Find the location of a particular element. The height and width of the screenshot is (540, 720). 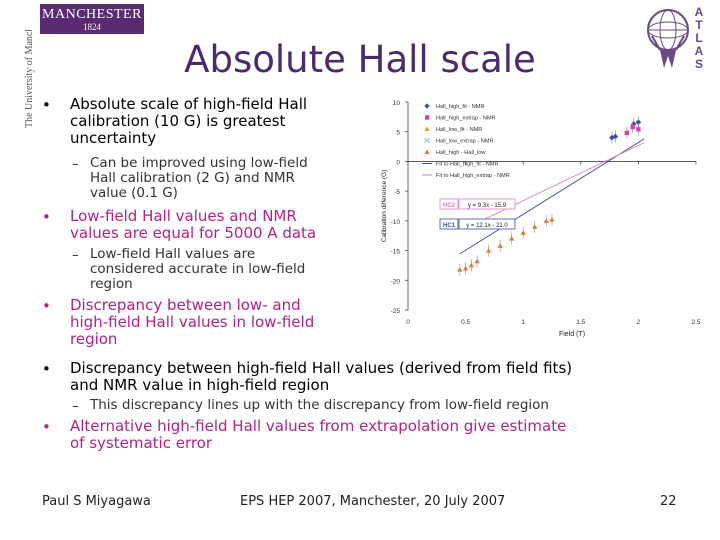

y-tick-label: 0 is located at coordinates (398, 162).